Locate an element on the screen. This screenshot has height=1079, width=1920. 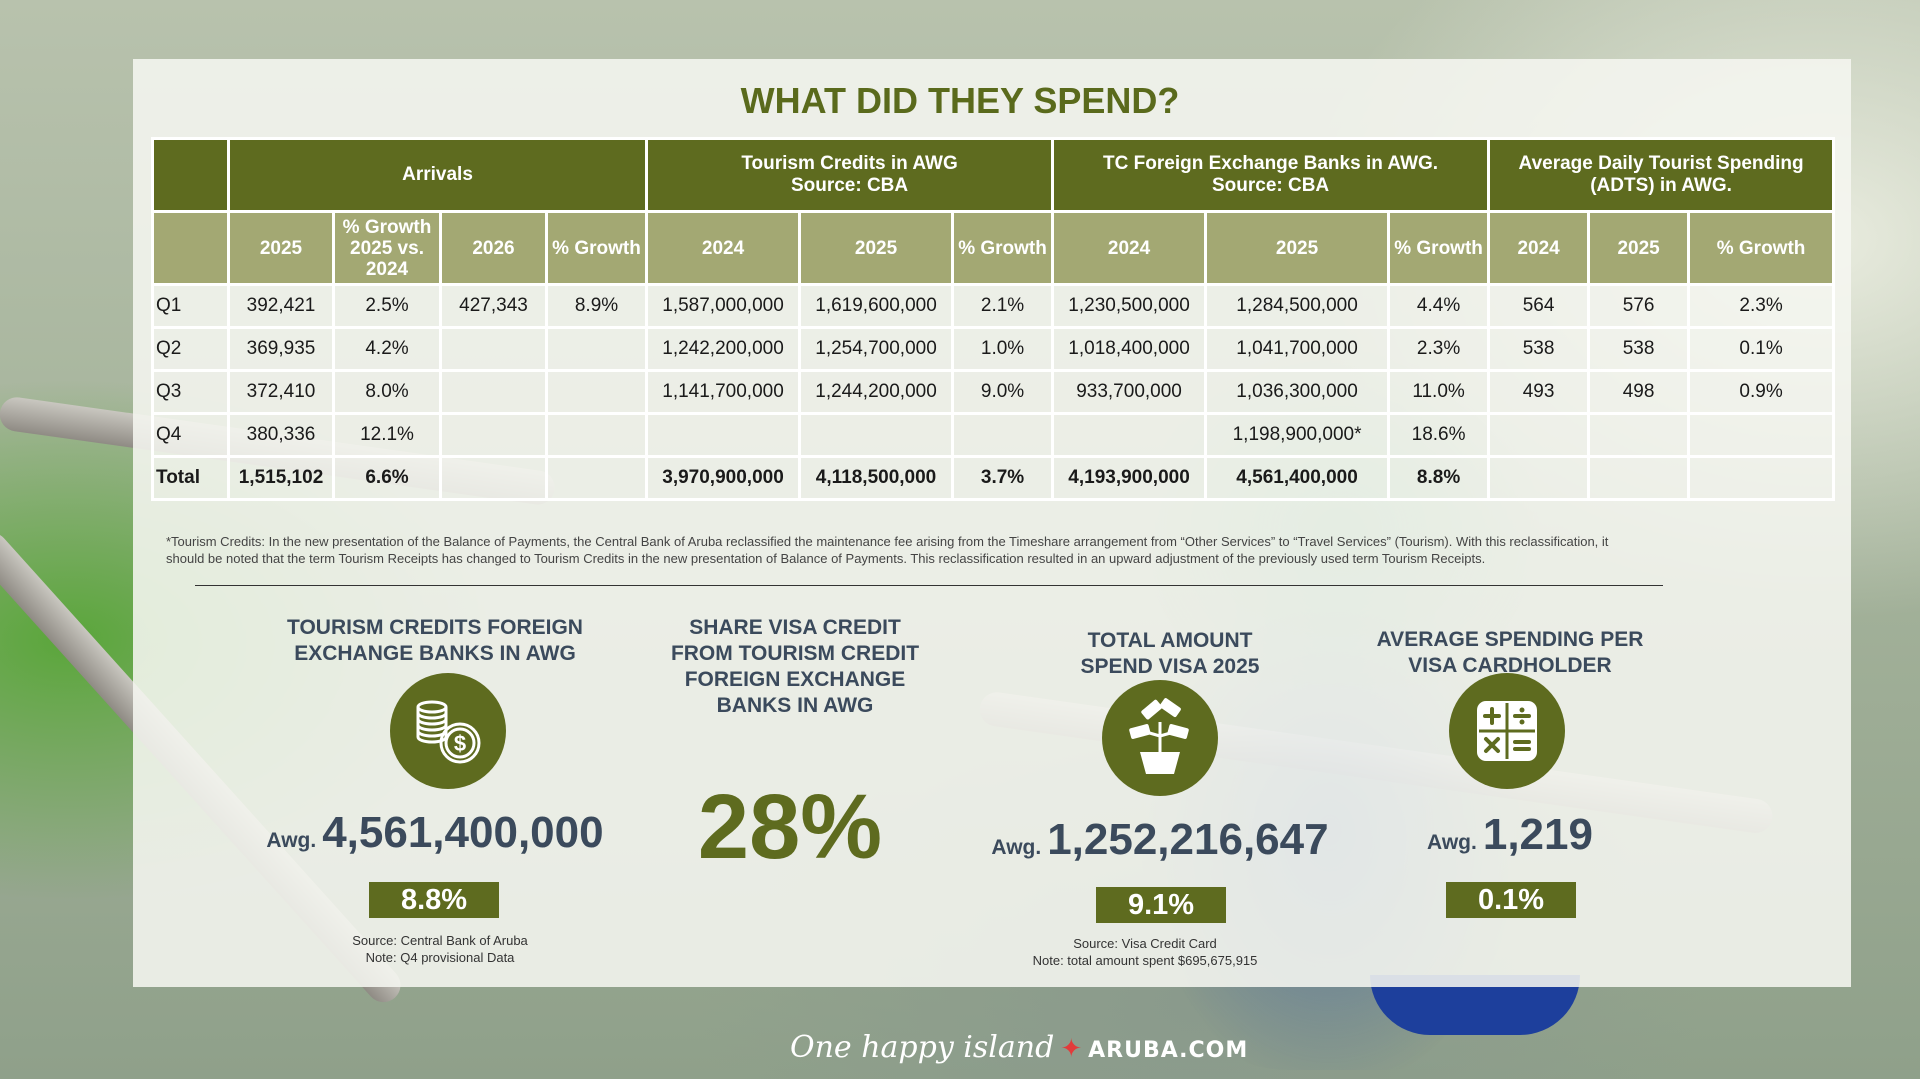
table-cell: 3,970,900,000 is located at coordinates (723, 478).